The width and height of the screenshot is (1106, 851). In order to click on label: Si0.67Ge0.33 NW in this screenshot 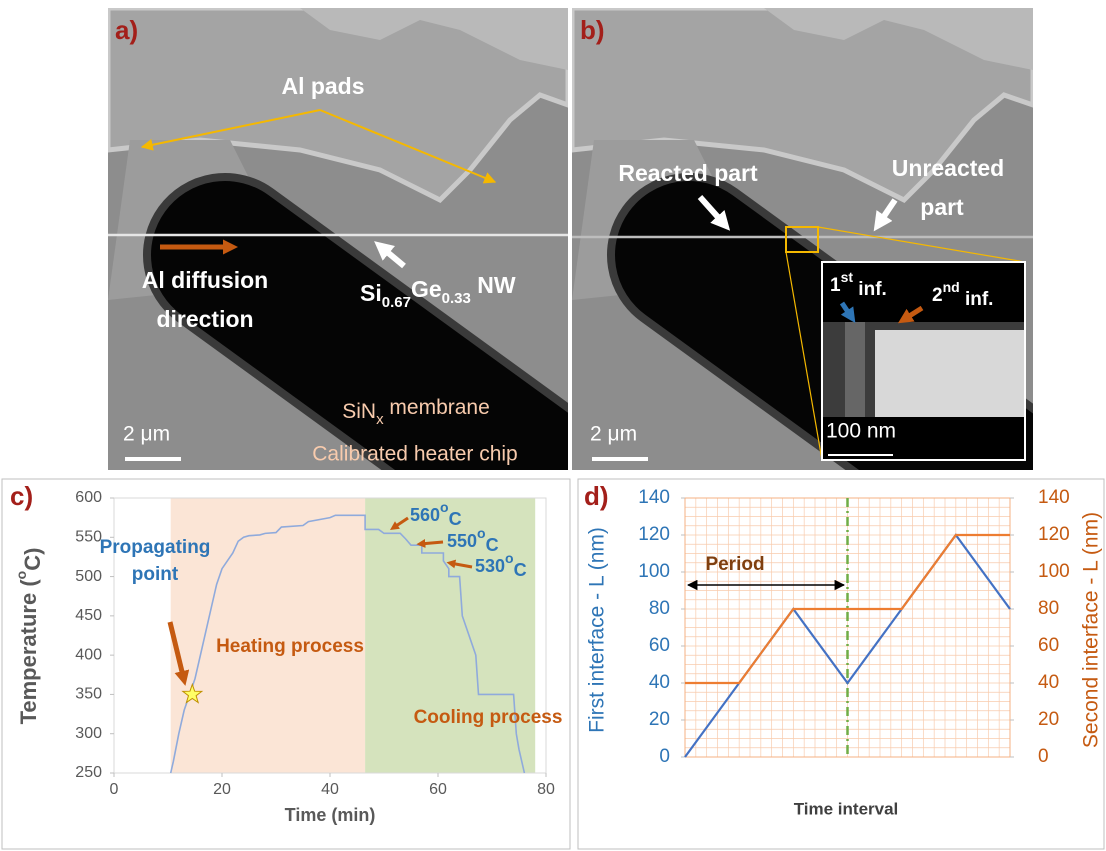, I will do `click(438, 291)`.